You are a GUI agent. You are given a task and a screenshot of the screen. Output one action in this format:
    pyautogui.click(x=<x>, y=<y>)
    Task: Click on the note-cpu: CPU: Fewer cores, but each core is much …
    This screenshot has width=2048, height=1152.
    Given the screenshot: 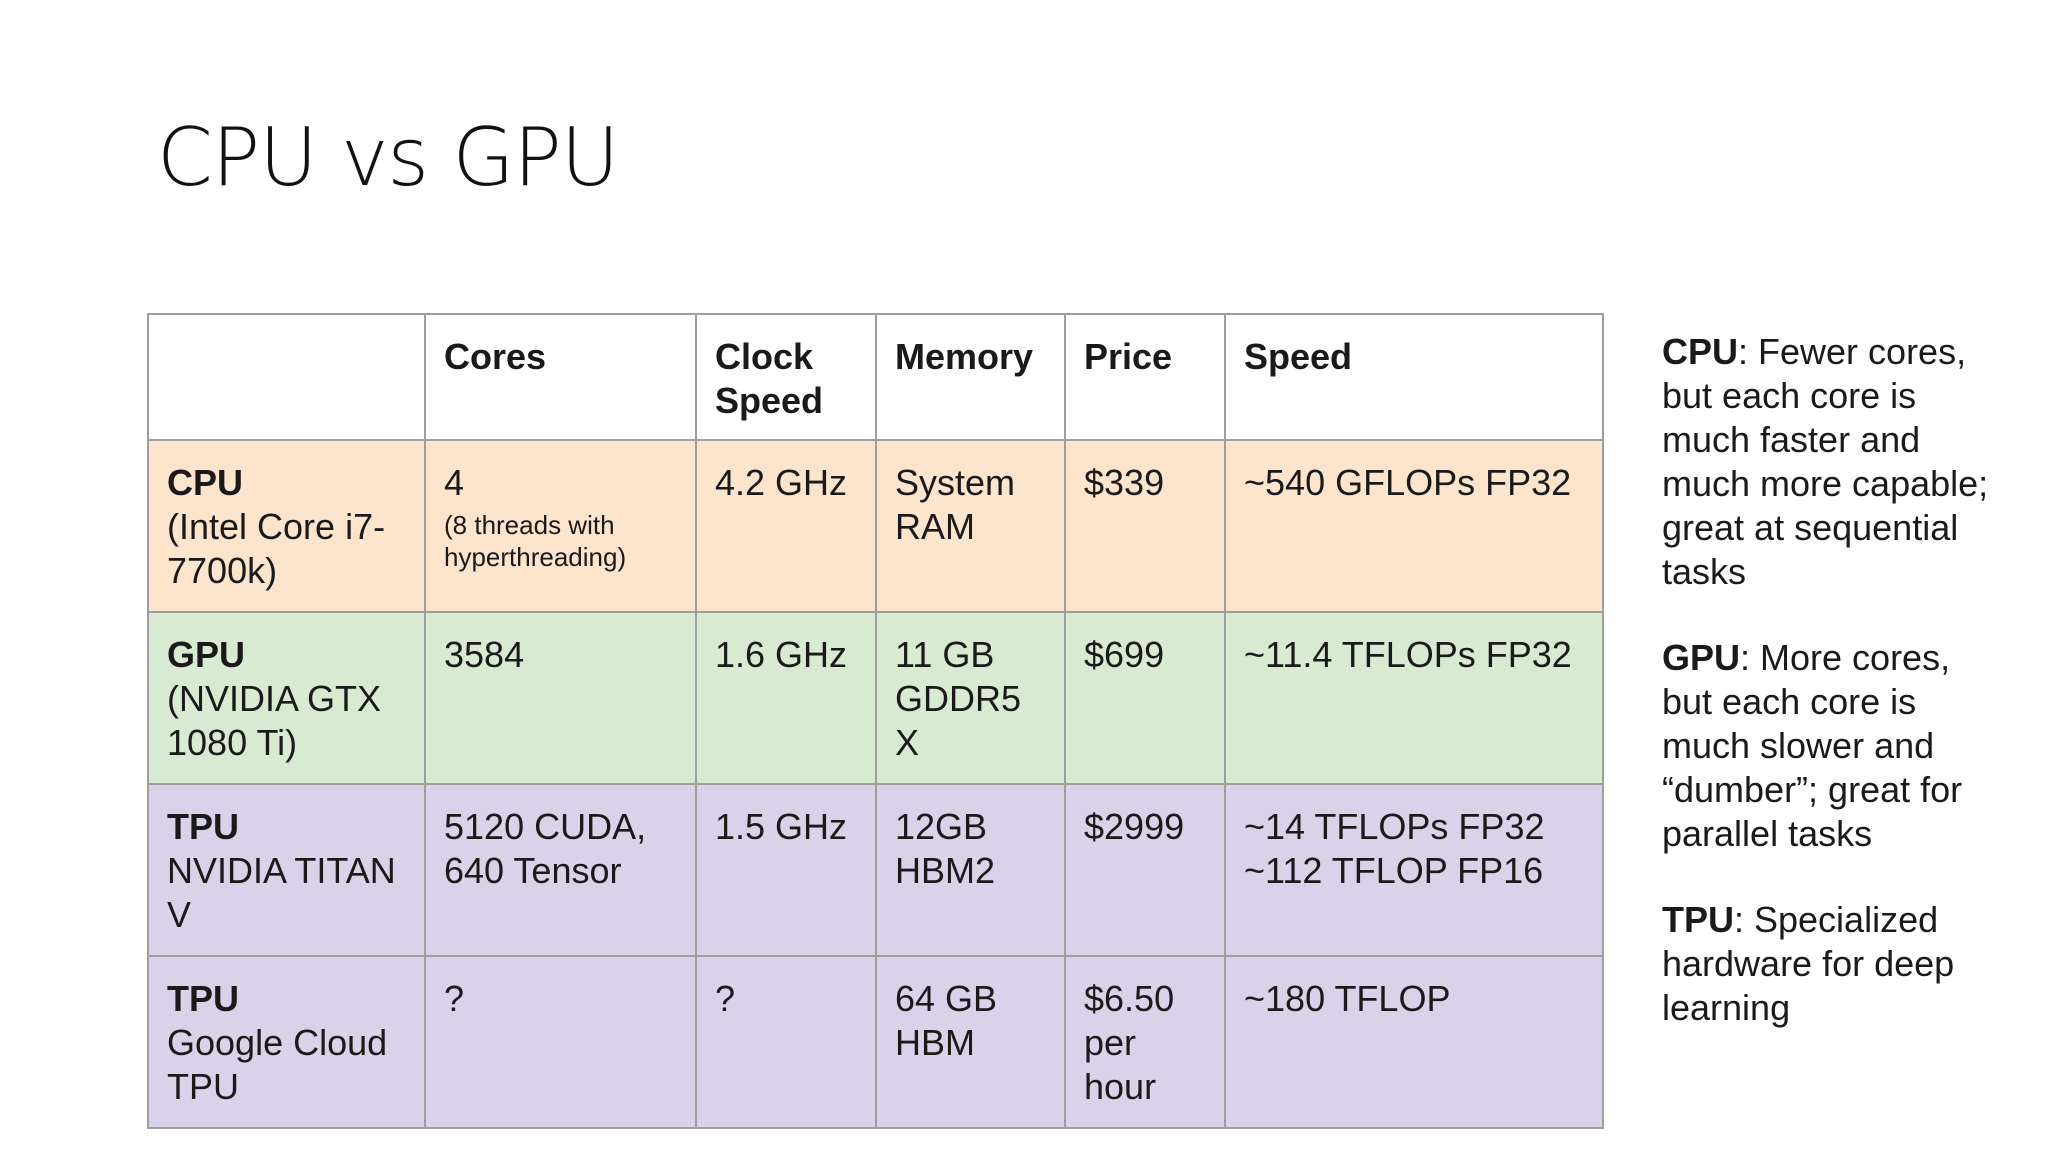 What is the action you would take?
    pyautogui.click(x=1832, y=462)
    